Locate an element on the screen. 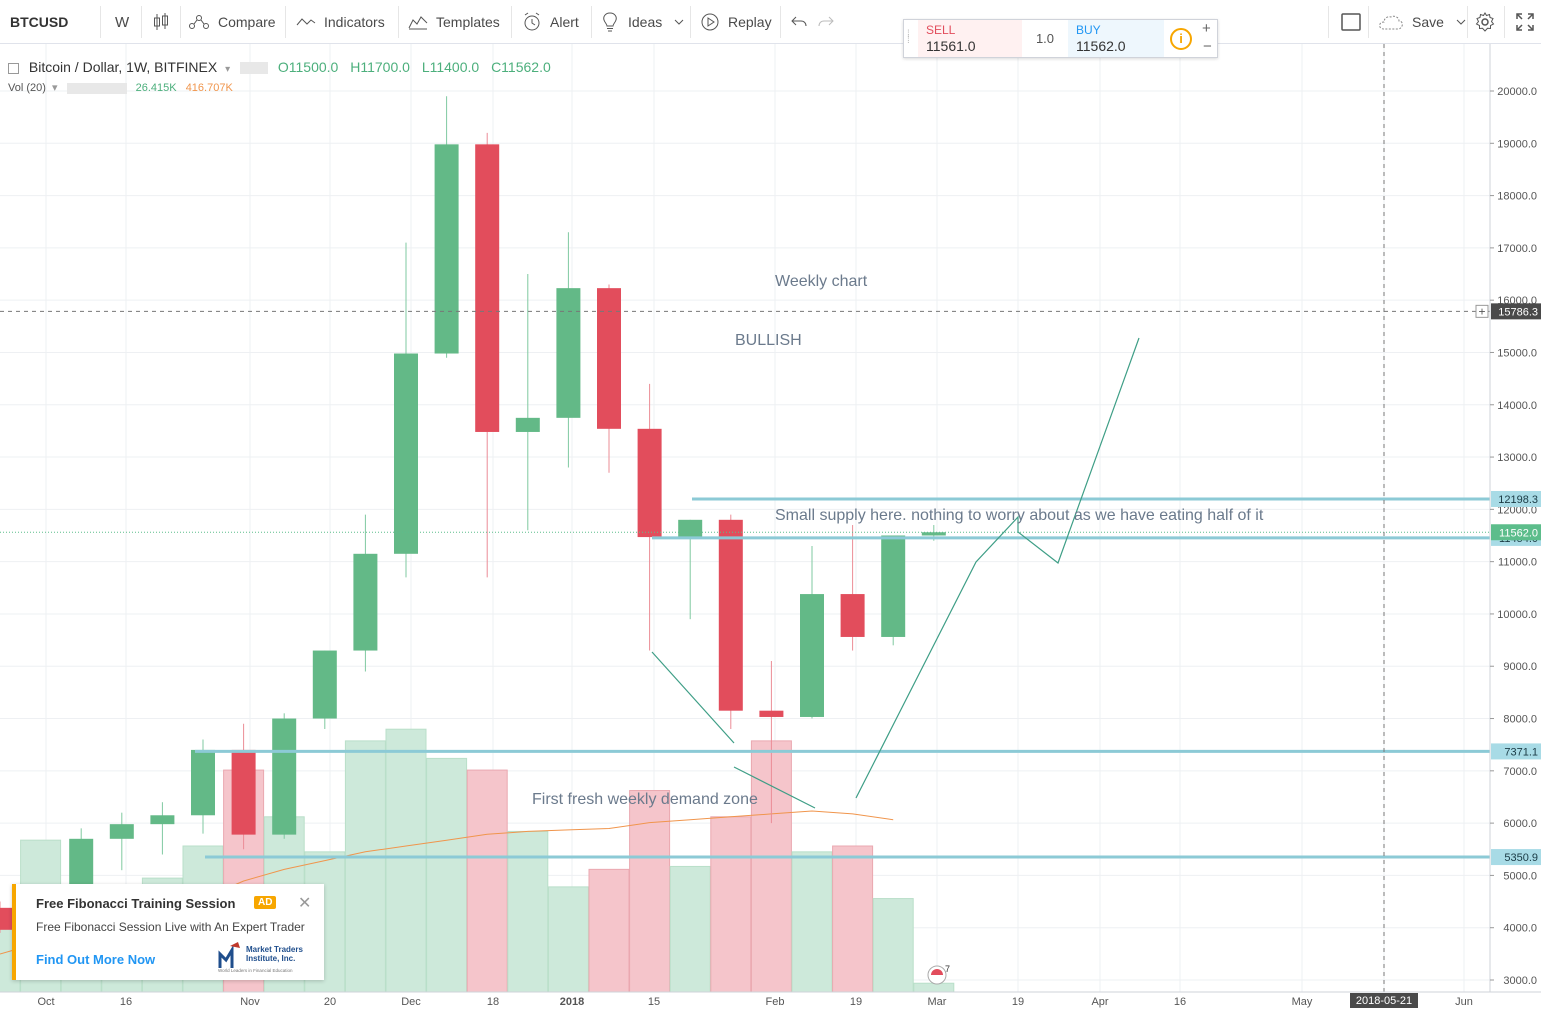 The height and width of the screenshot is (1012, 1541). templates-button: Templates is located at coordinates (454, 22).